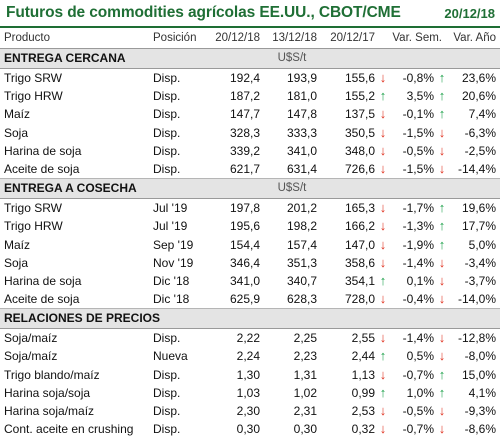 This screenshot has height=438, width=500. I want to click on var-sem: -1,4%, so click(418, 338).